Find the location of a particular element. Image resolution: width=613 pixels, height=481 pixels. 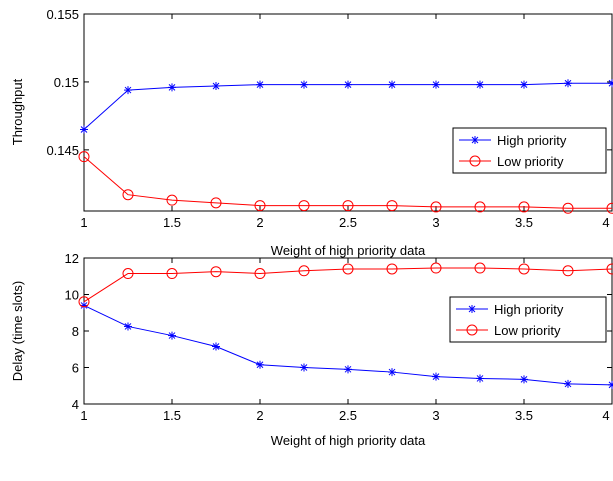

delay-x-tick-label: 3.5 is located at coordinates (524, 415).